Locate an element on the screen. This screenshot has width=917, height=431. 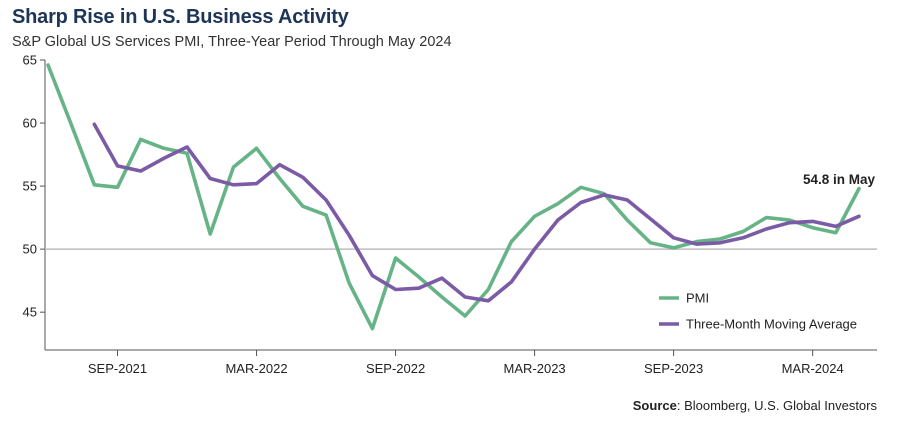
source-note: Source: Bloomberg, U.S. Global Investors is located at coordinates (755, 405).